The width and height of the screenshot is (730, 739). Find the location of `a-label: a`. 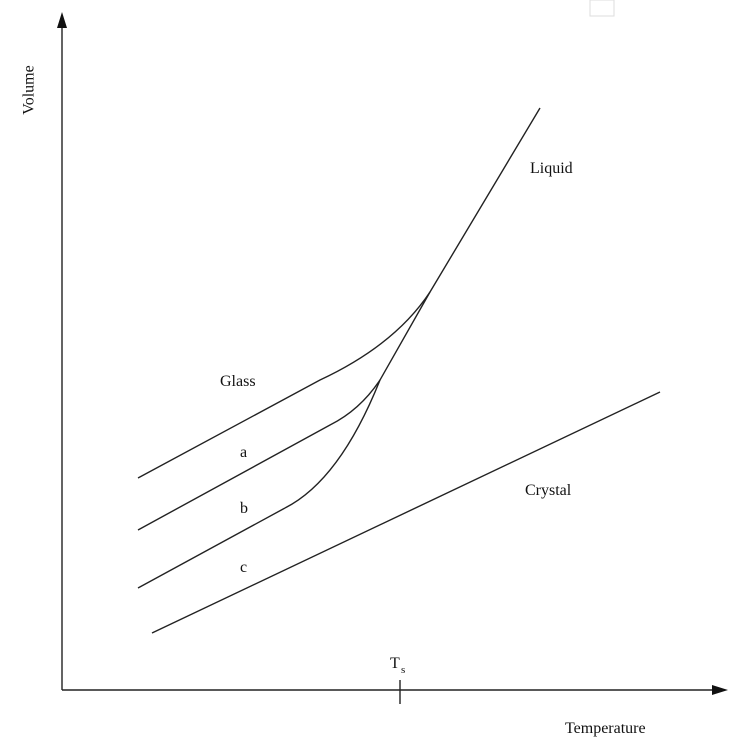

a-label: a is located at coordinates (243, 452).